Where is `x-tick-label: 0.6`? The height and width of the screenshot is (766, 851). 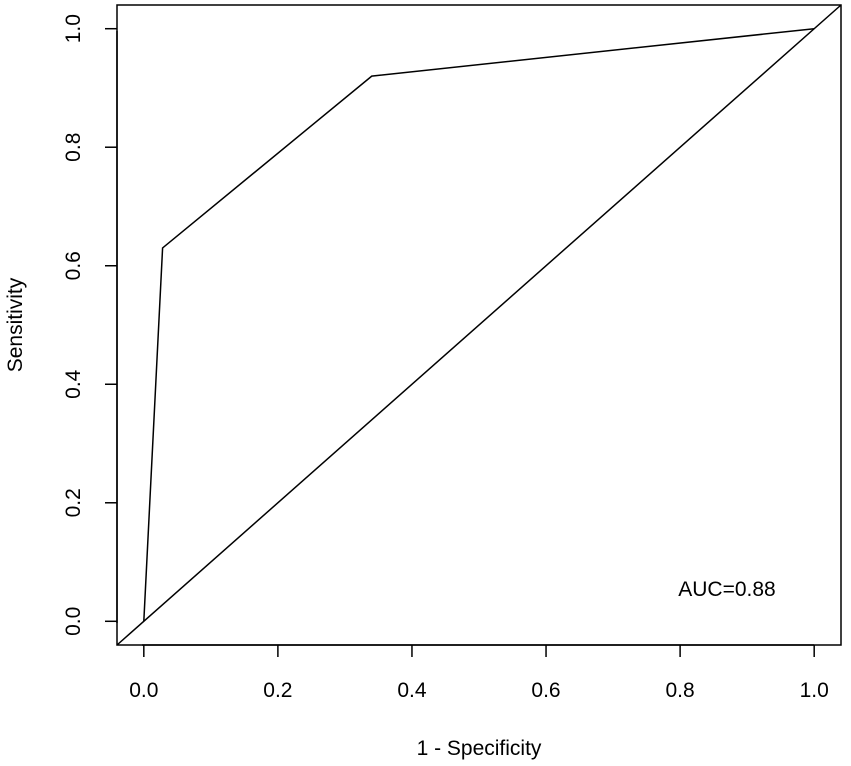 x-tick-label: 0.6 is located at coordinates (545, 690).